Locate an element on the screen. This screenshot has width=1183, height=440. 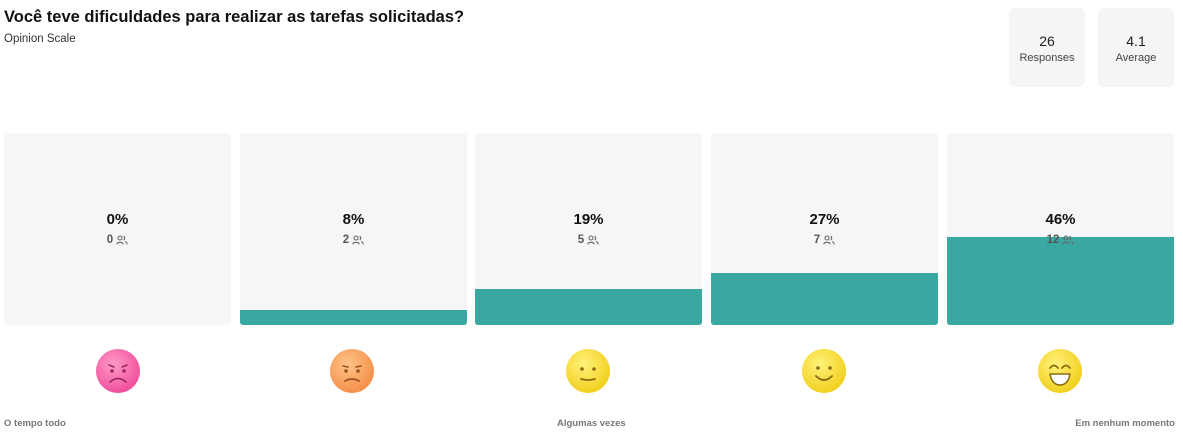
bar-count-row: 12 is located at coordinates (1060, 240).